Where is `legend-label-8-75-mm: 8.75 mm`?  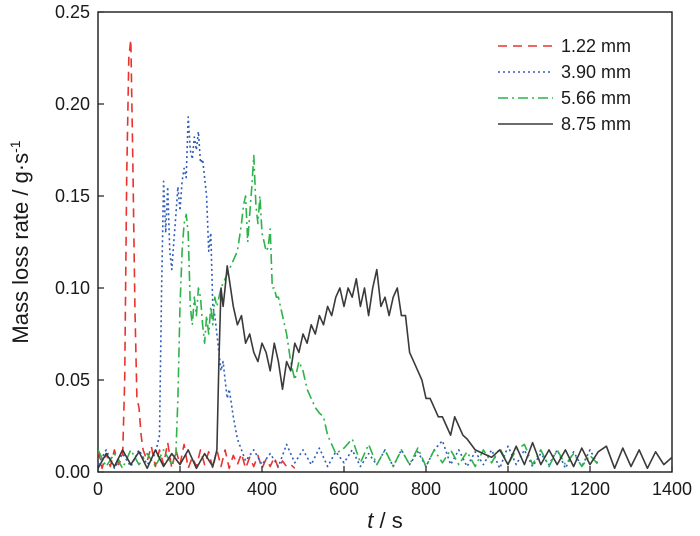 legend-label-8-75-mm: 8.75 mm is located at coordinates (596, 124).